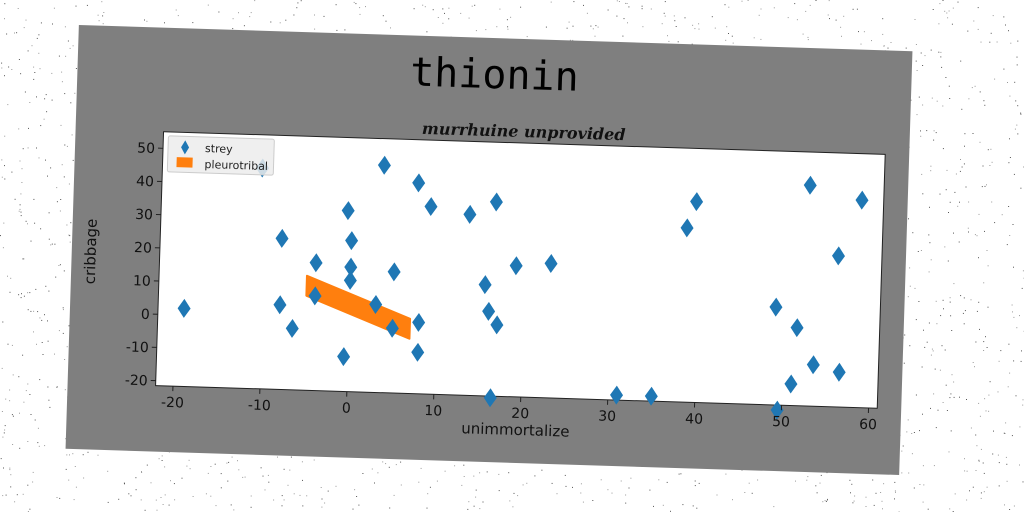  What do you see at coordinates (236, 165) in the screenshot?
I see `legend-pleurotribal-label: pleurotribal` at bounding box center [236, 165].